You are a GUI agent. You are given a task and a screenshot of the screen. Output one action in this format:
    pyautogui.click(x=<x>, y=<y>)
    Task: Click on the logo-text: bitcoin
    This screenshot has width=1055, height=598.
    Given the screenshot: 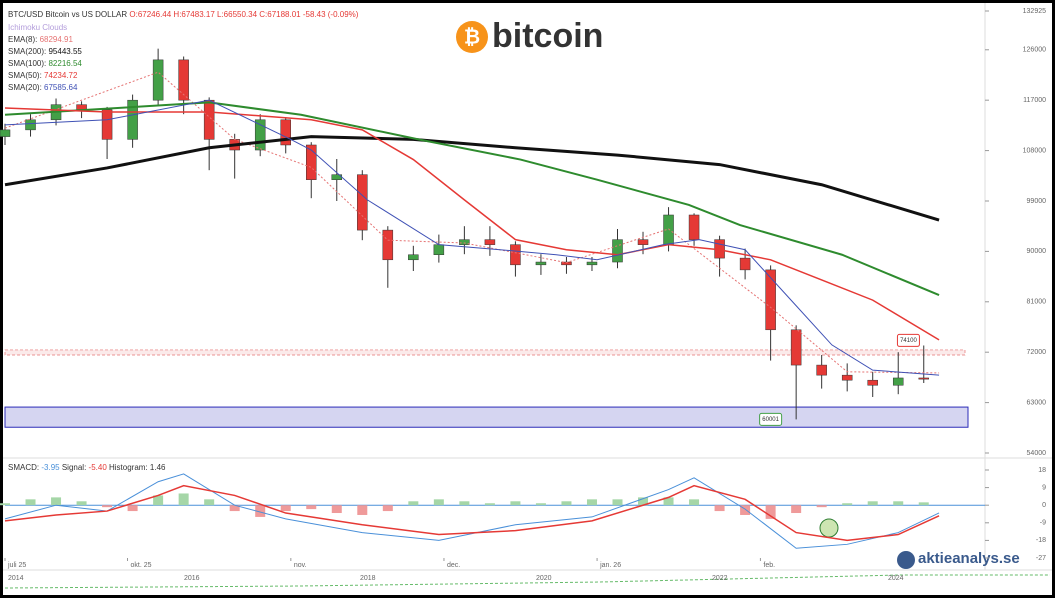 What is the action you would take?
    pyautogui.click(x=547, y=36)
    